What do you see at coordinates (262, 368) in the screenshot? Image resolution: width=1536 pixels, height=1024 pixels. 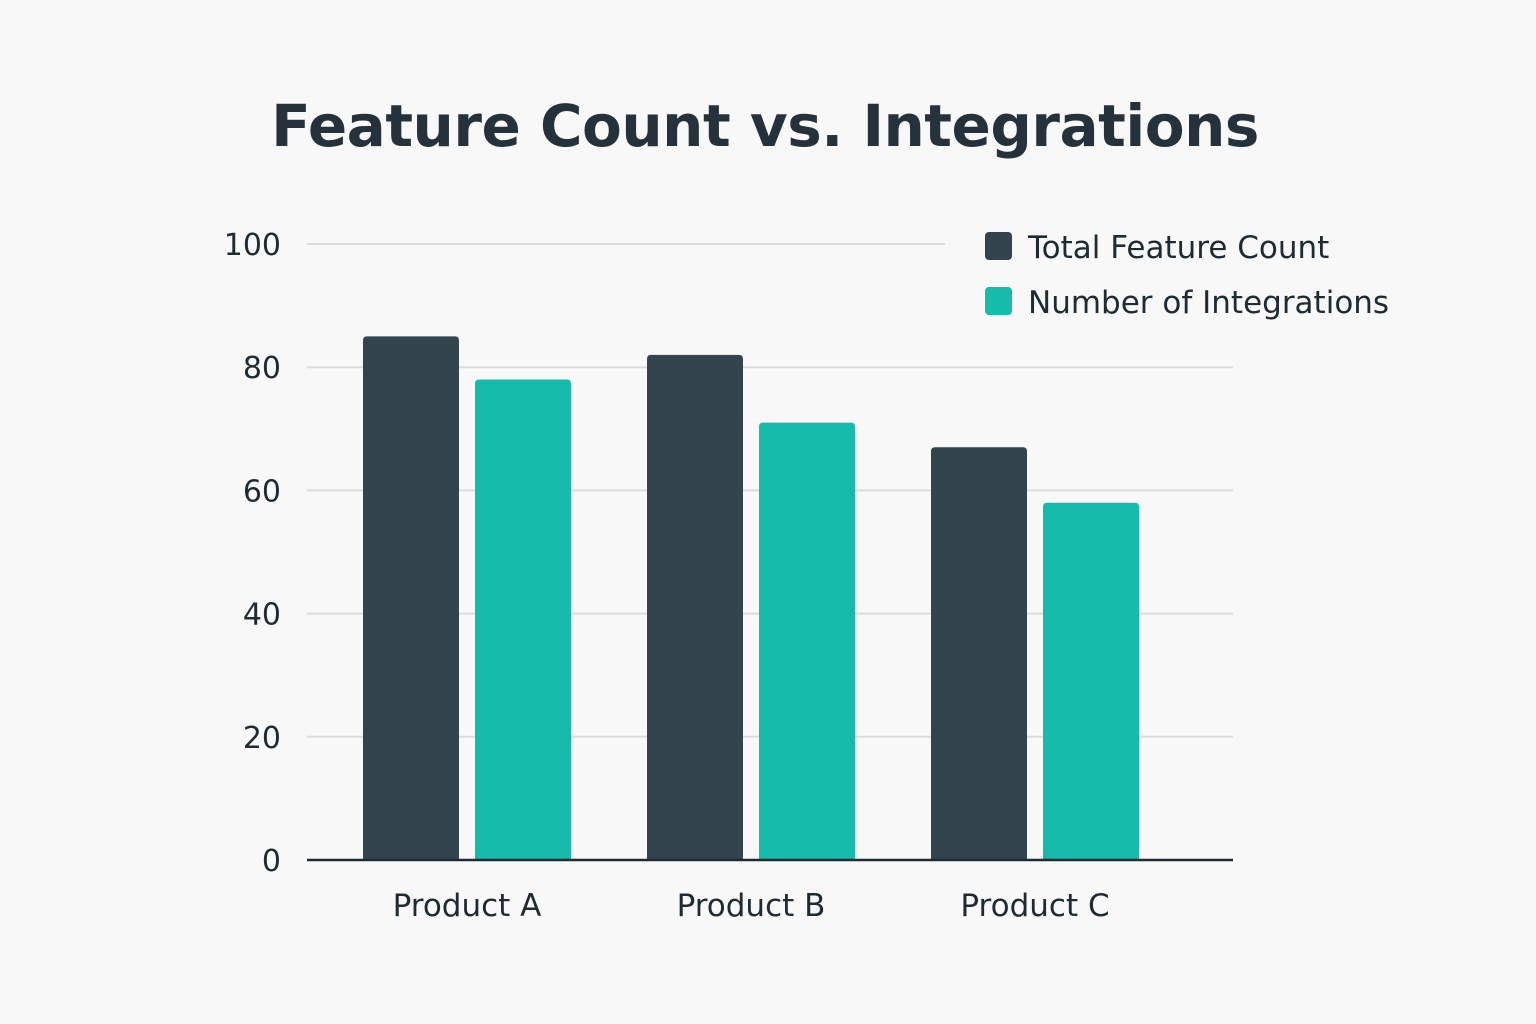 I see `y-tick-label: 80` at bounding box center [262, 368].